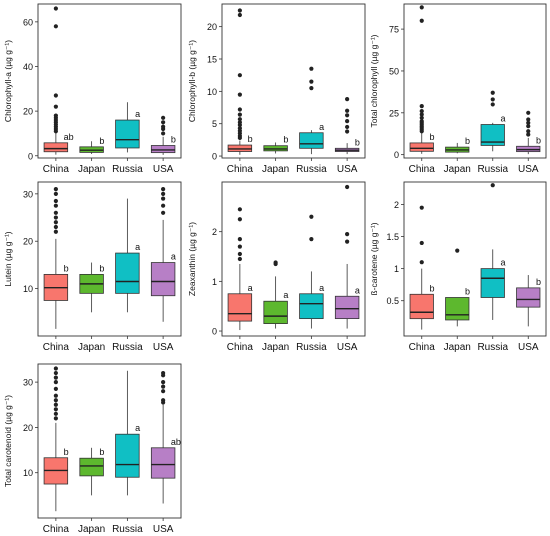 This screenshot has height=536, width=550. Describe the element at coordinates (347, 256) in the screenshot. I see `box-usa: a` at that location.